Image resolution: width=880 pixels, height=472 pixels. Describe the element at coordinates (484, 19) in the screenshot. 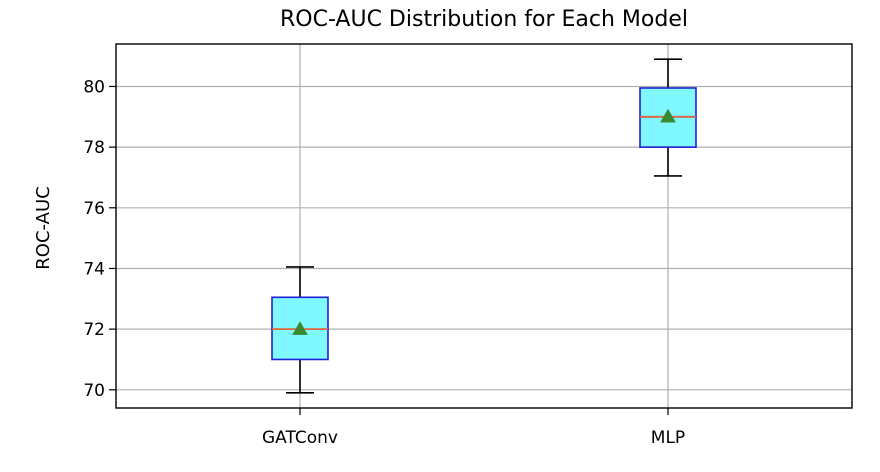

I see `chart-title: ROC-AUC Distribution for Each Model` at that location.